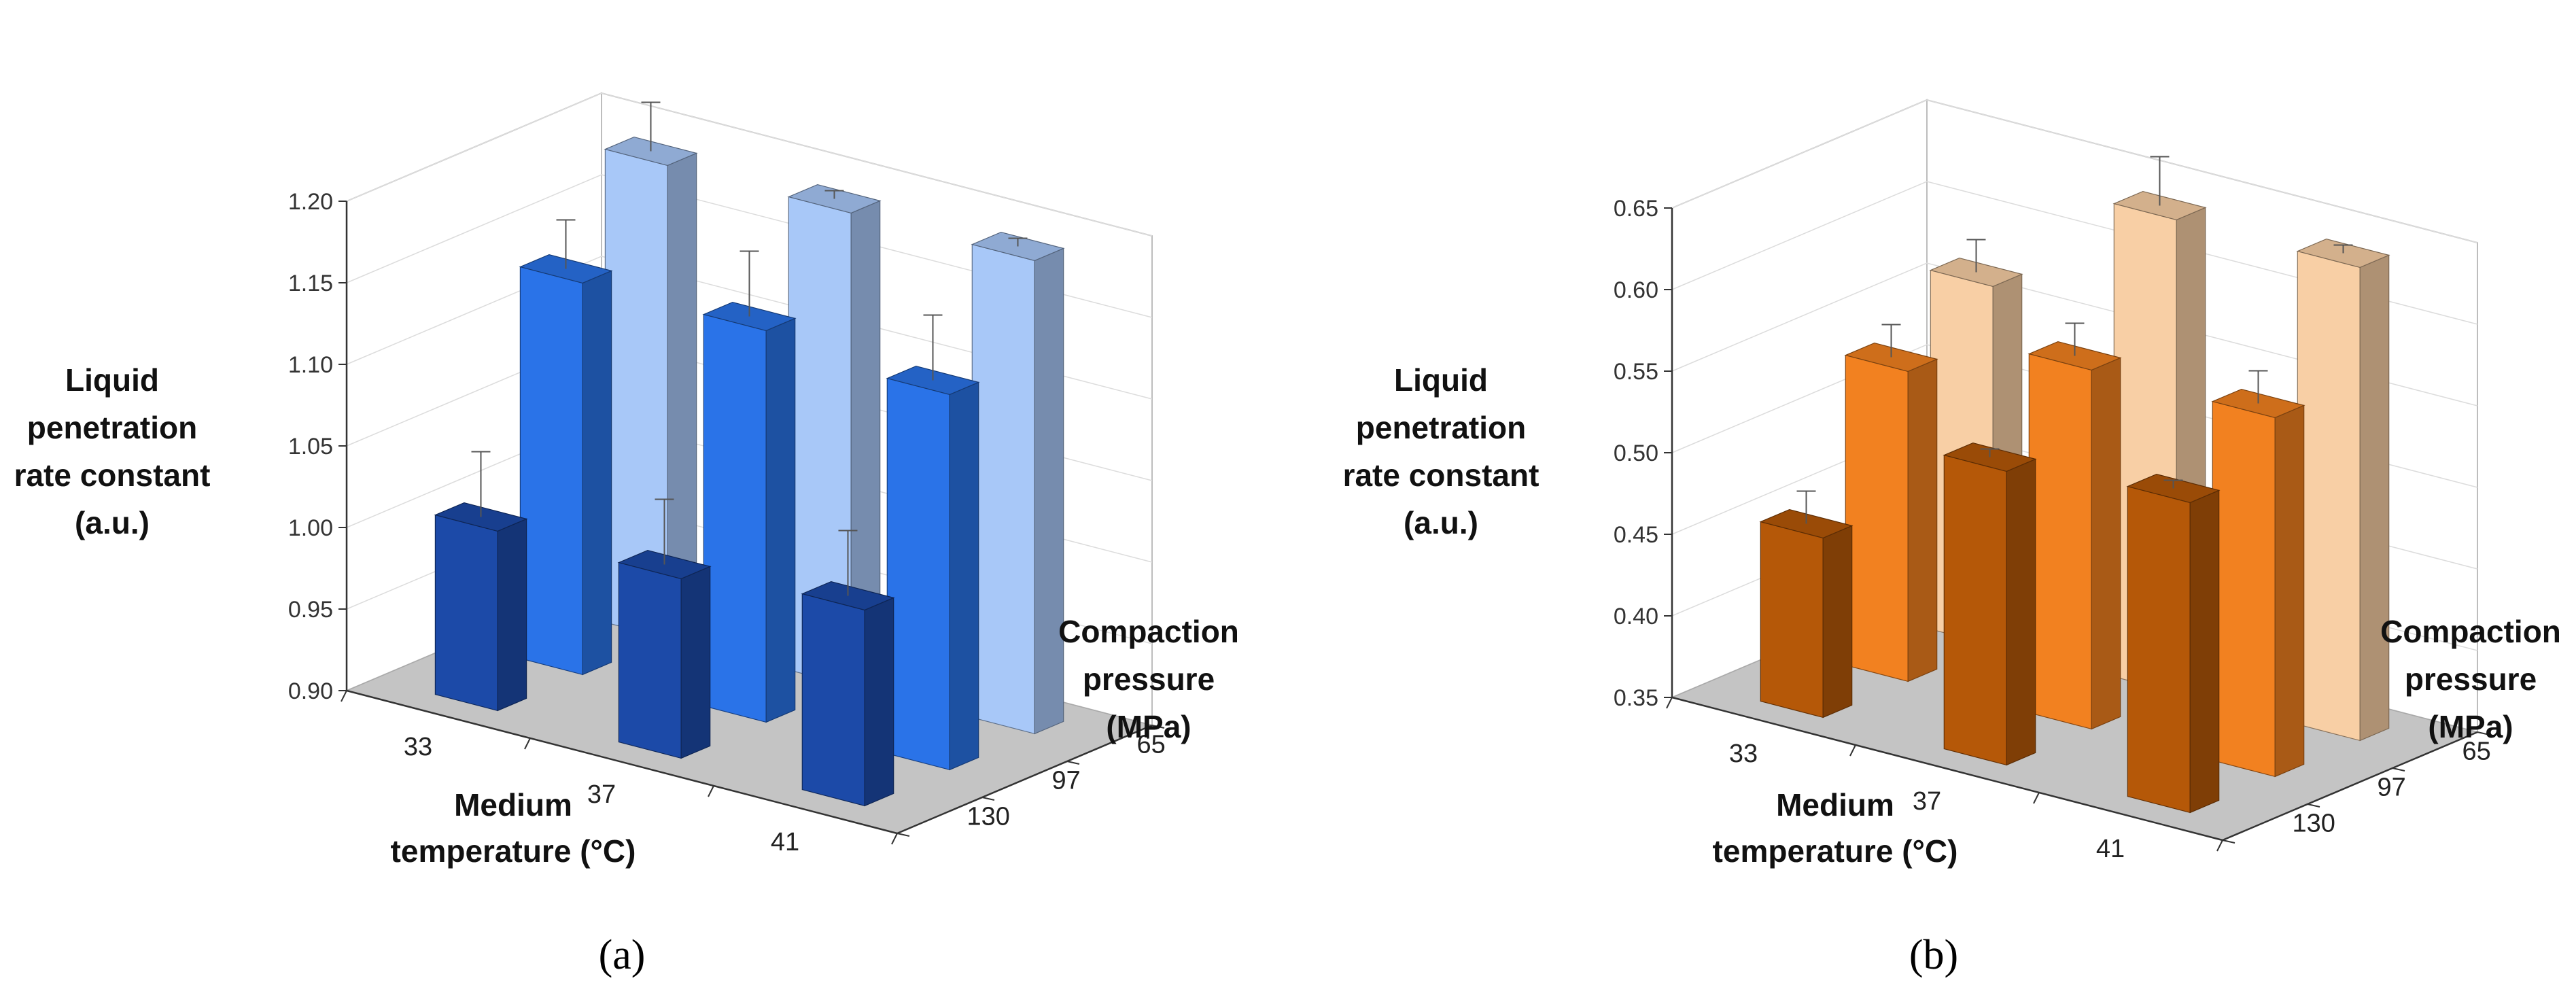 Image resolution: width=2576 pixels, height=1004 pixels. Describe the element at coordinates (310, 365) in the screenshot. I see `z-tick-label: 1.10` at that location.